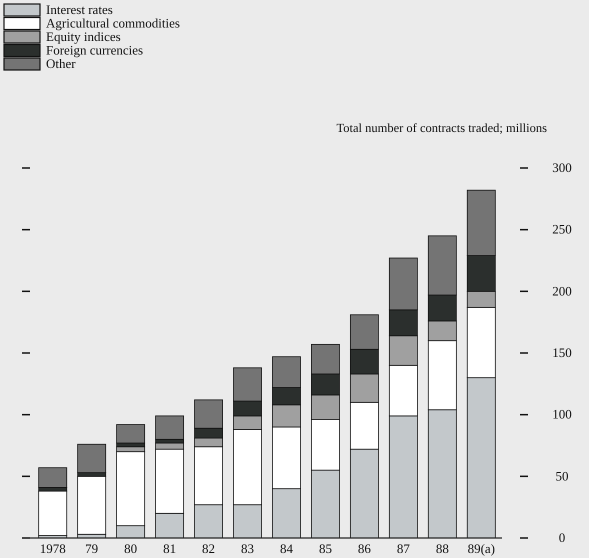  Describe the element at coordinates (209, 548) in the screenshot. I see `x-tick-label: 82` at that location.